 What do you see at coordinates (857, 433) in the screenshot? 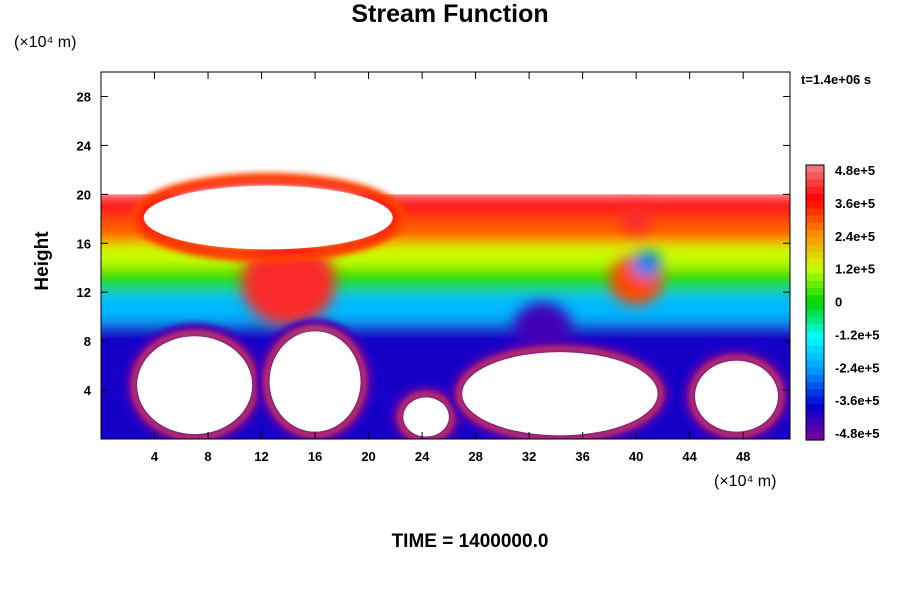
I see `colorbar-label: -4.8e+5` at bounding box center [857, 433].